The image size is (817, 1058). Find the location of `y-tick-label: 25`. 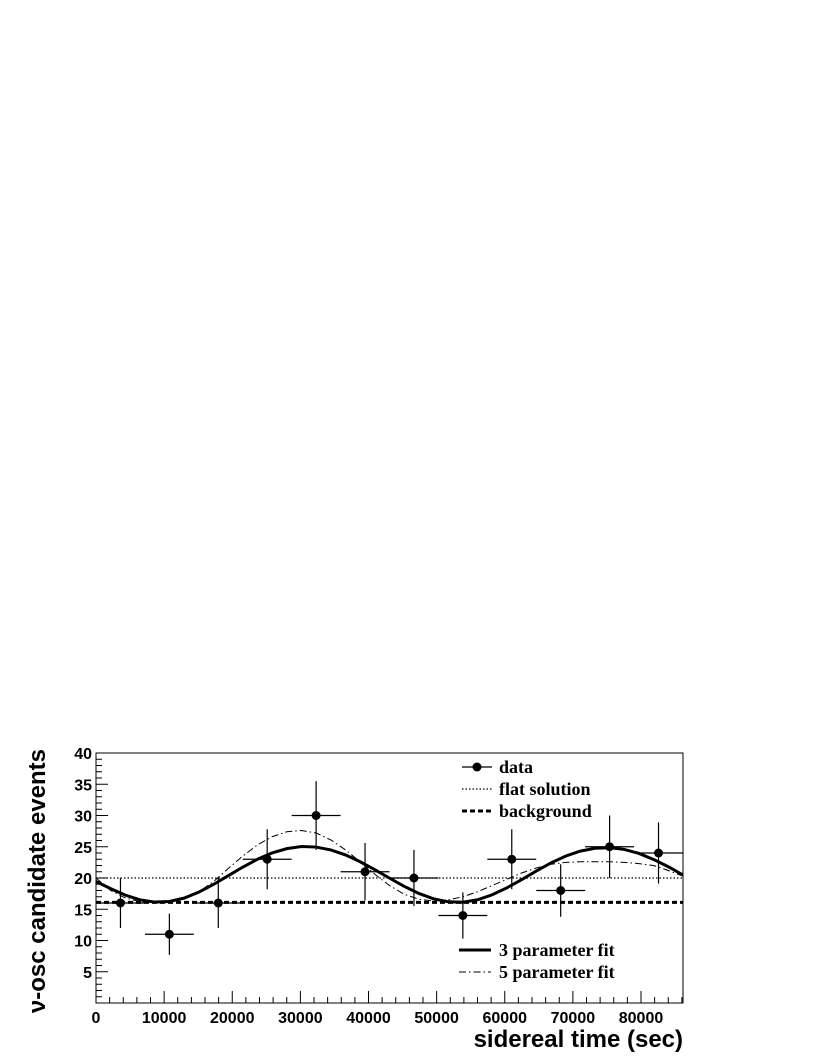

y-tick-label: 25 is located at coordinates (83, 848).